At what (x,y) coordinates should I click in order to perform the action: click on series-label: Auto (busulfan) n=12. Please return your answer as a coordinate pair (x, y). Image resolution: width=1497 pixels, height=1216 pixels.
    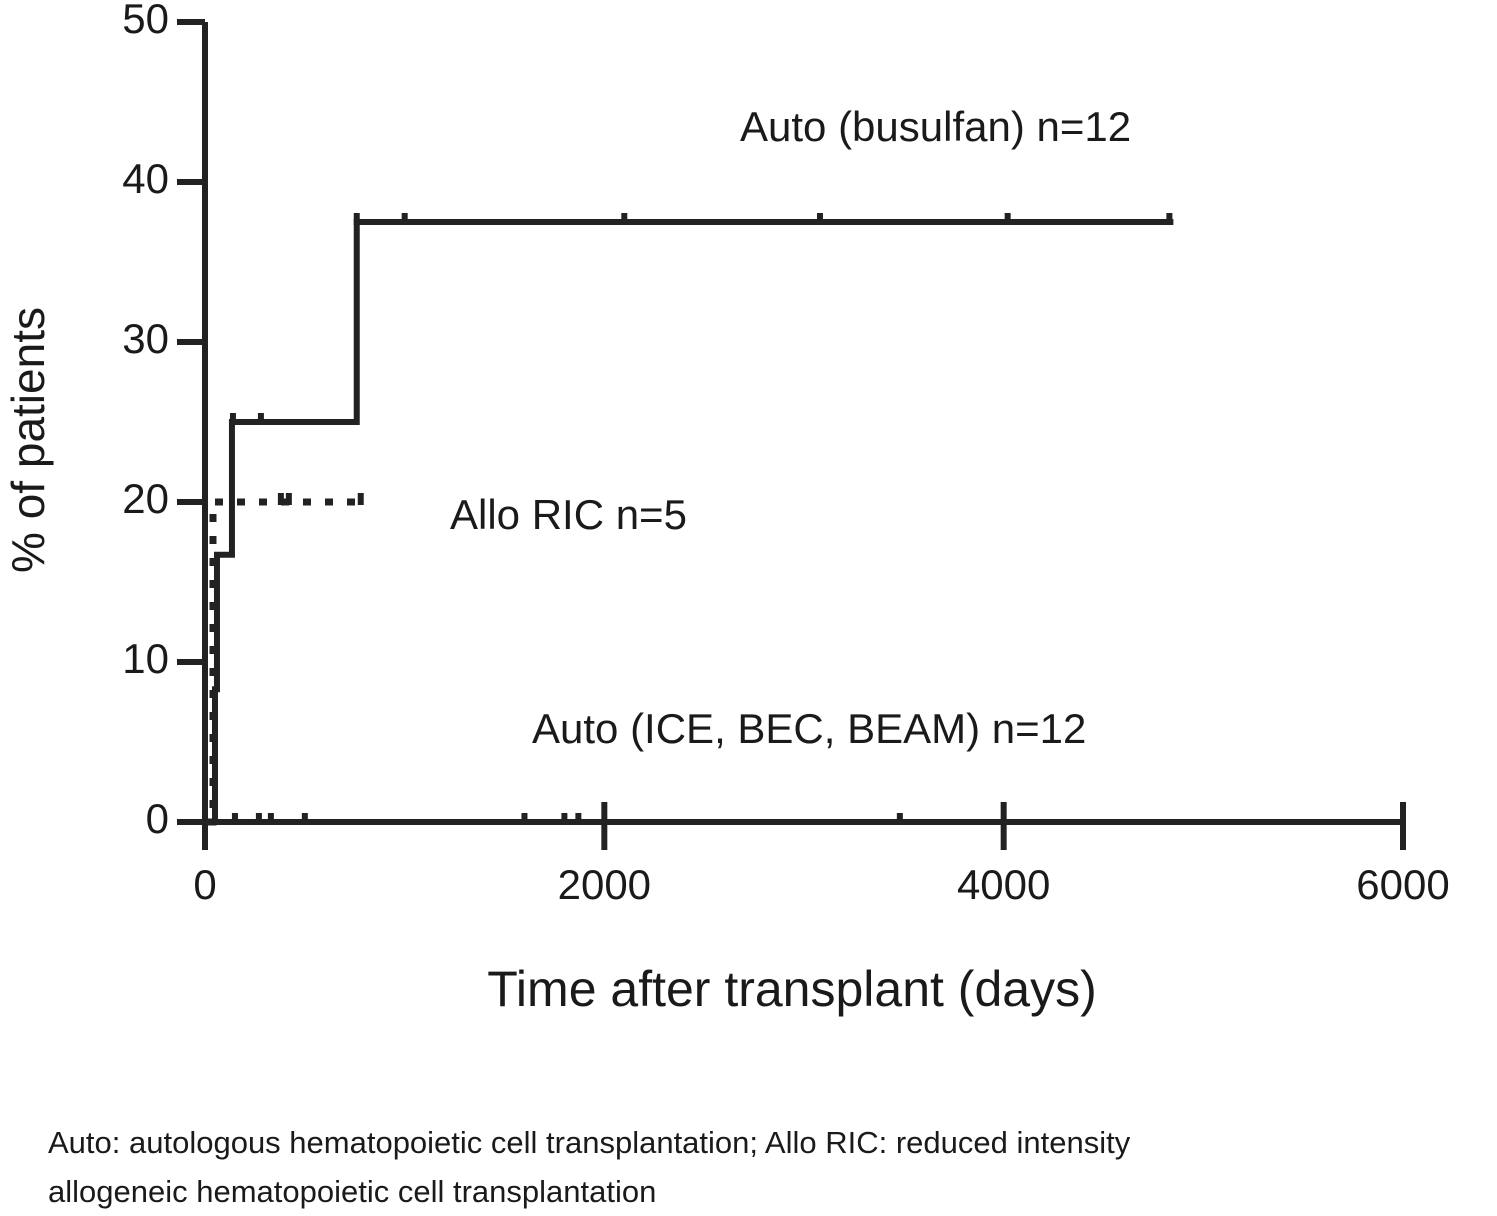
    Looking at the image, I should click on (935, 126).